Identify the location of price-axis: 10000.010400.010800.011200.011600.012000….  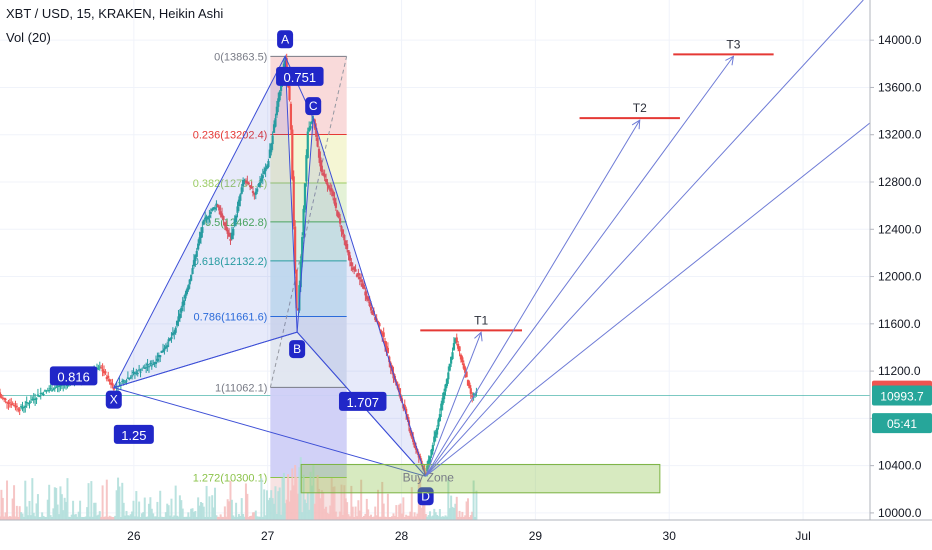
(900, 275).